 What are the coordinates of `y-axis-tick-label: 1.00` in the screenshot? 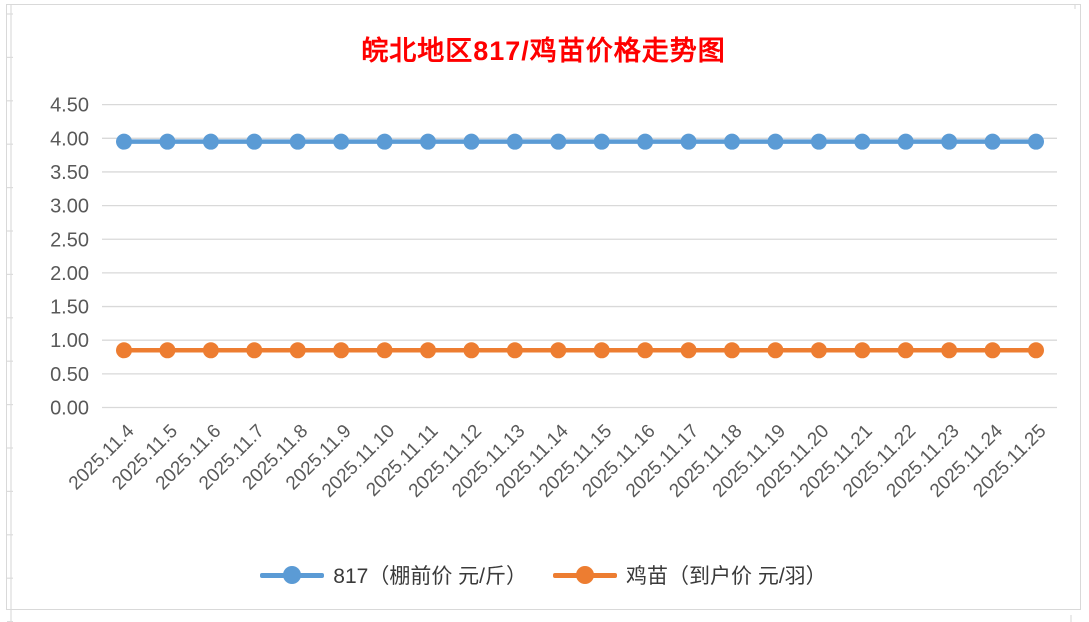 It's located at (69, 341).